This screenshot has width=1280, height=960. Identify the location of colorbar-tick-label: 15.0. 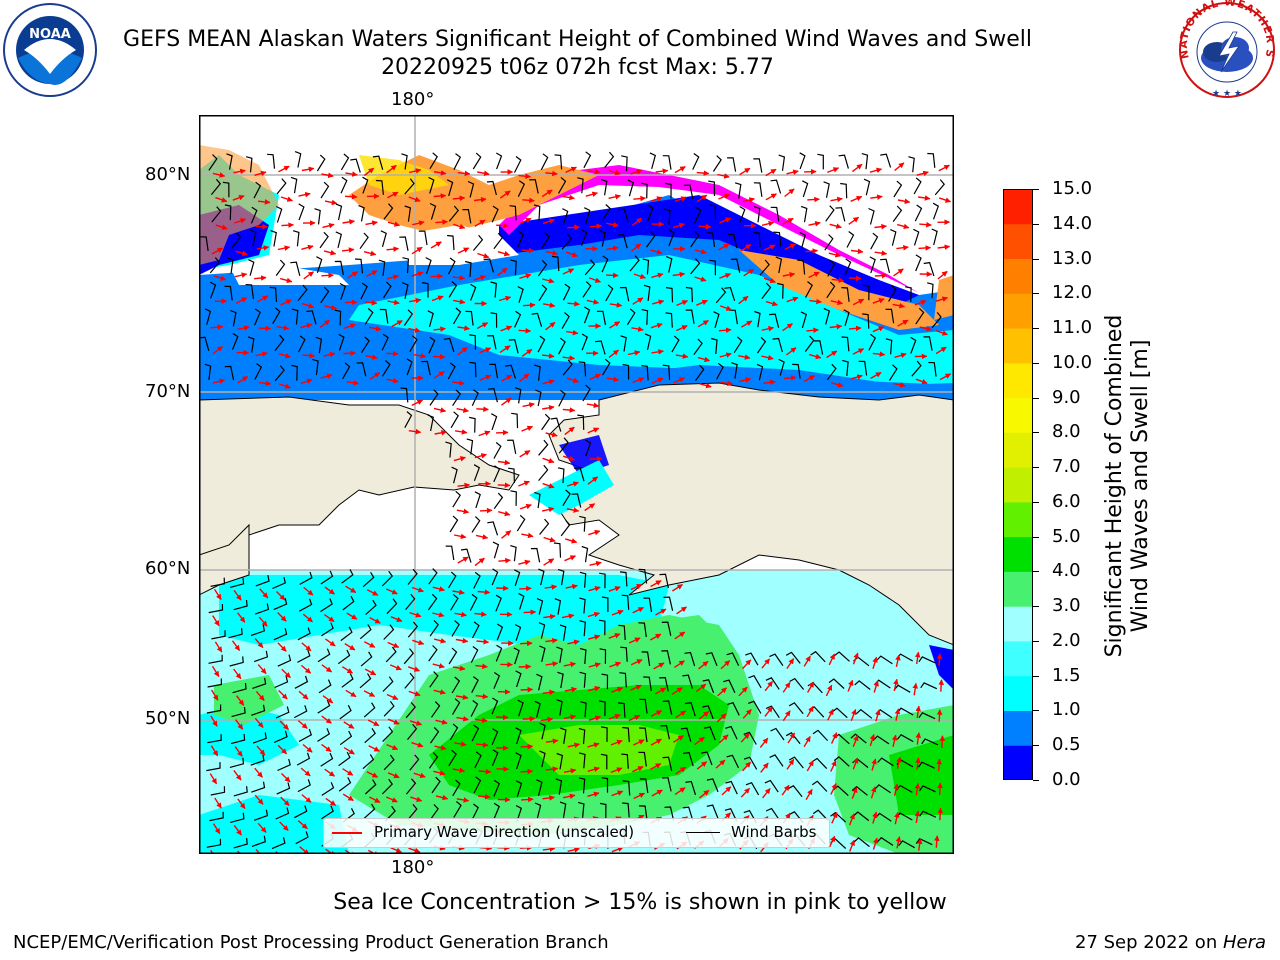
(1072, 188).